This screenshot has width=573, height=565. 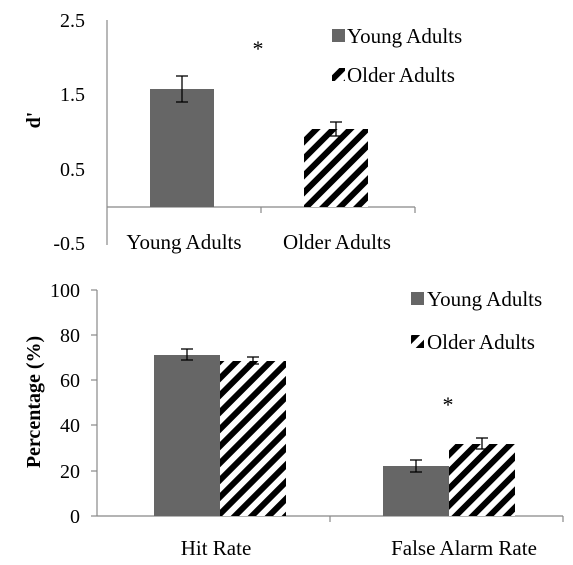 What do you see at coordinates (70, 426) in the screenshot?
I see `y-tick-label: 40` at bounding box center [70, 426].